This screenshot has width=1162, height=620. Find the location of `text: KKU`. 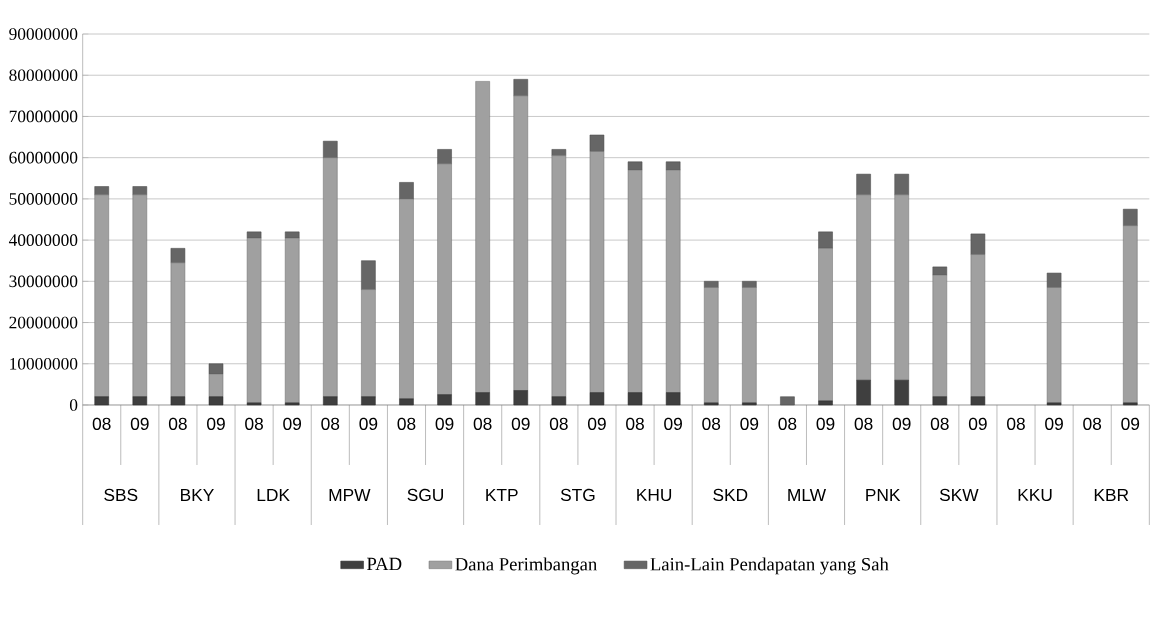

text: KKU is located at coordinates (1035, 495).